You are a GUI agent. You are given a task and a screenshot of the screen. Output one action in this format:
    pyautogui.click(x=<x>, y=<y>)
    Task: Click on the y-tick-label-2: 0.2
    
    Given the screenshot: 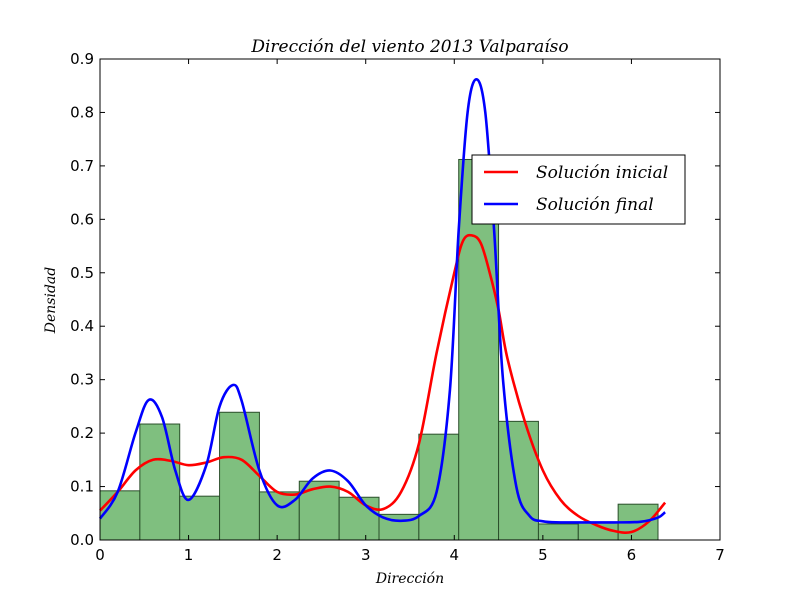 What is the action you would take?
    pyautogui.click(x=82, y=433)
    